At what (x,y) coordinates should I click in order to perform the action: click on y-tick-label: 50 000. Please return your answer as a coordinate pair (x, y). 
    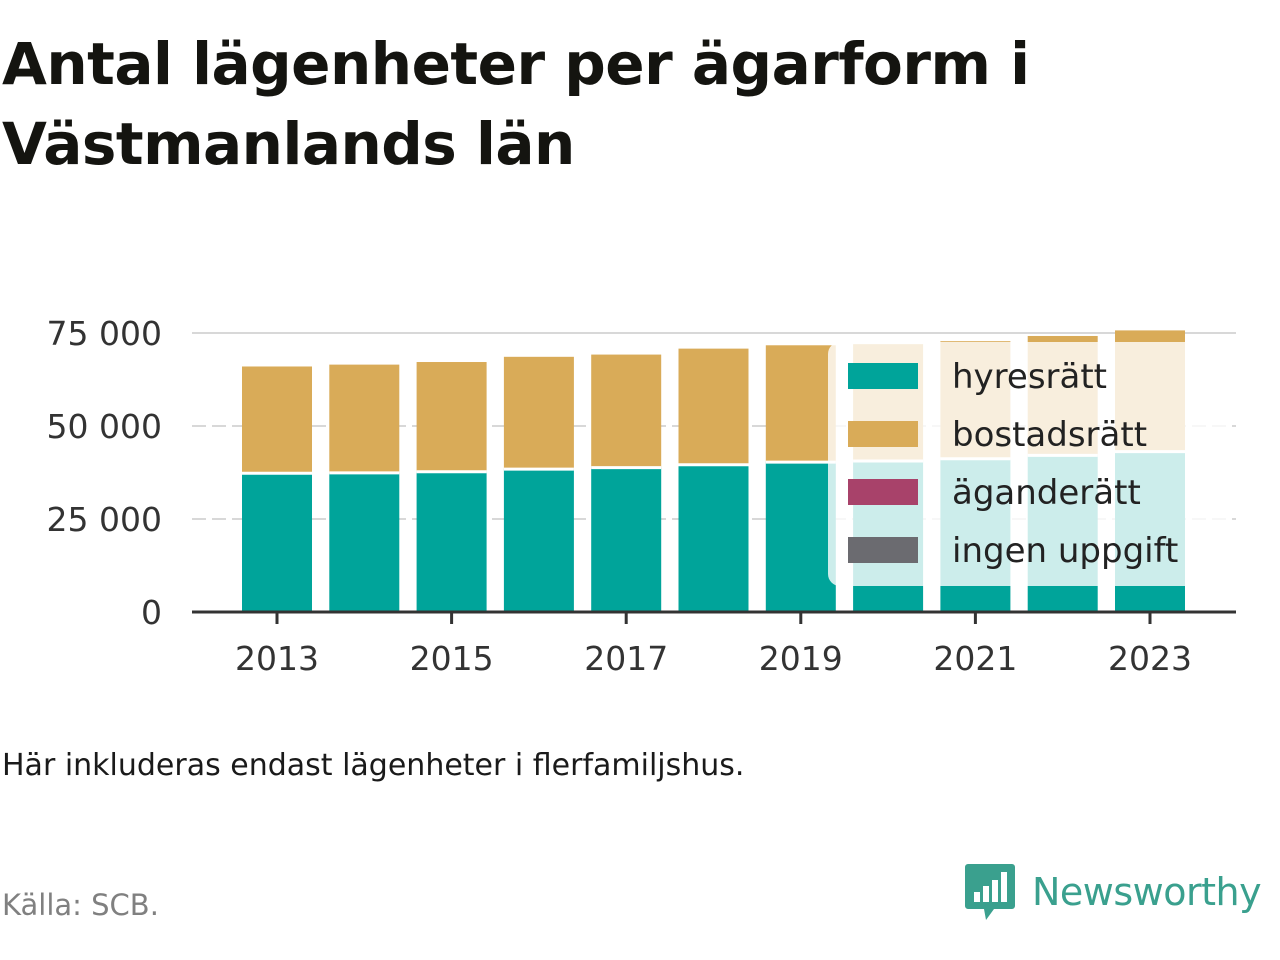
    Looking at the image, I should click on (104, 426).